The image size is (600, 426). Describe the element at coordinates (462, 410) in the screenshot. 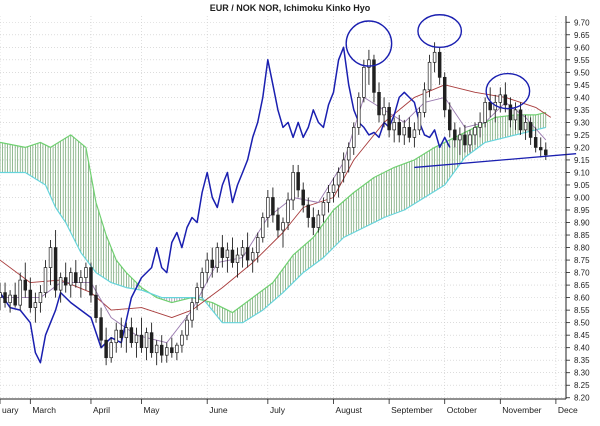

I see `x-tick-label: October` at that location.